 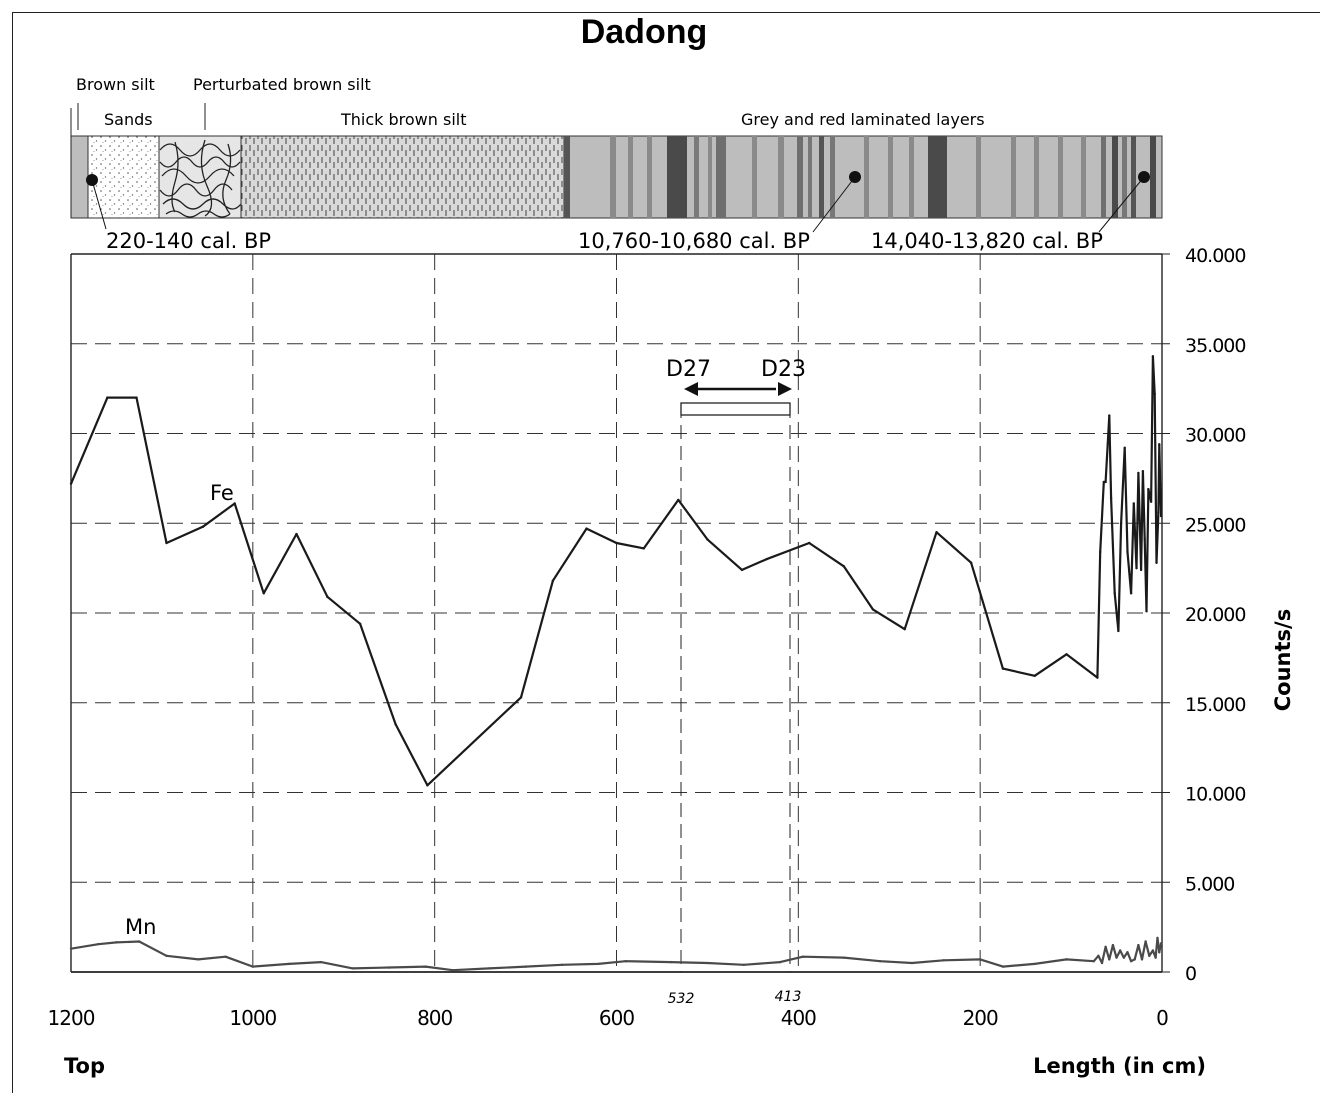 What do you see at coordinates (736, 682) in the screenshot?
I see `sample-interval: D27 D23 532 413` at bounding box center [736, 682].